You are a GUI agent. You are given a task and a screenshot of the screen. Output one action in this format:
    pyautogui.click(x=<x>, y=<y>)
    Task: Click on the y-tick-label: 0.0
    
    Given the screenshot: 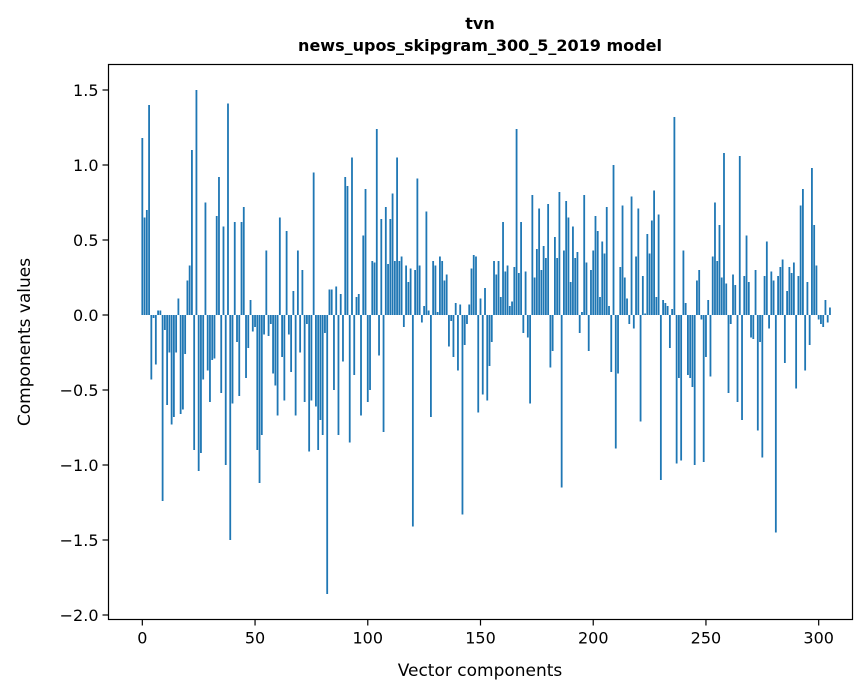 What is the action you would take?
    pyautogui.click(x=85, y=315)
    